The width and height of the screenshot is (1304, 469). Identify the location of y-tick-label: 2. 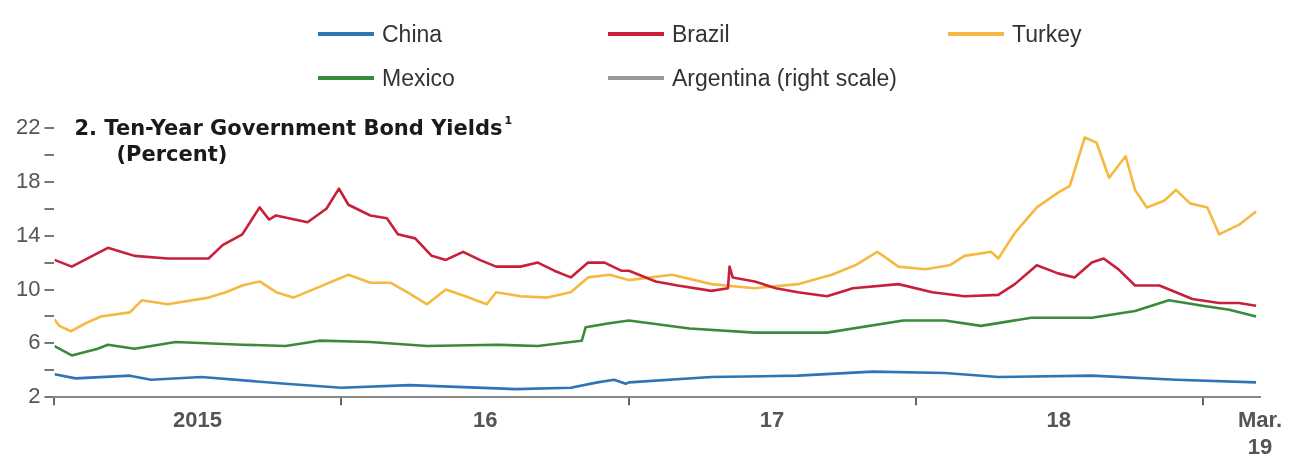
(34, 396).